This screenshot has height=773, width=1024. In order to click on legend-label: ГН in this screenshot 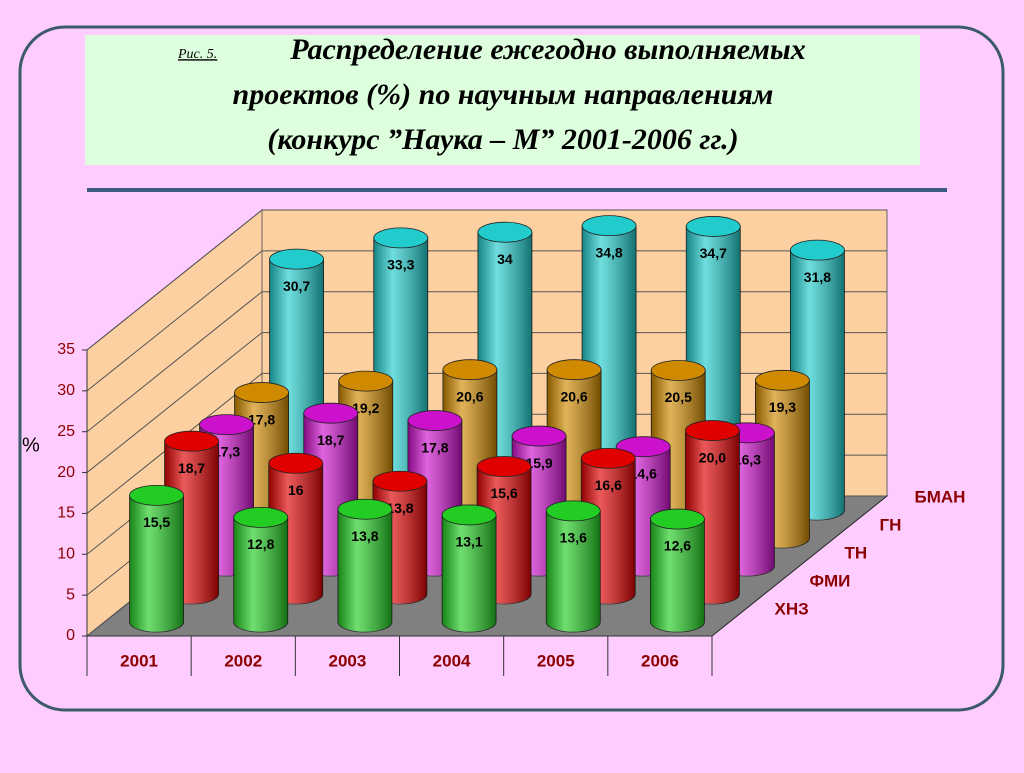, I will do `click(891, 524)`.